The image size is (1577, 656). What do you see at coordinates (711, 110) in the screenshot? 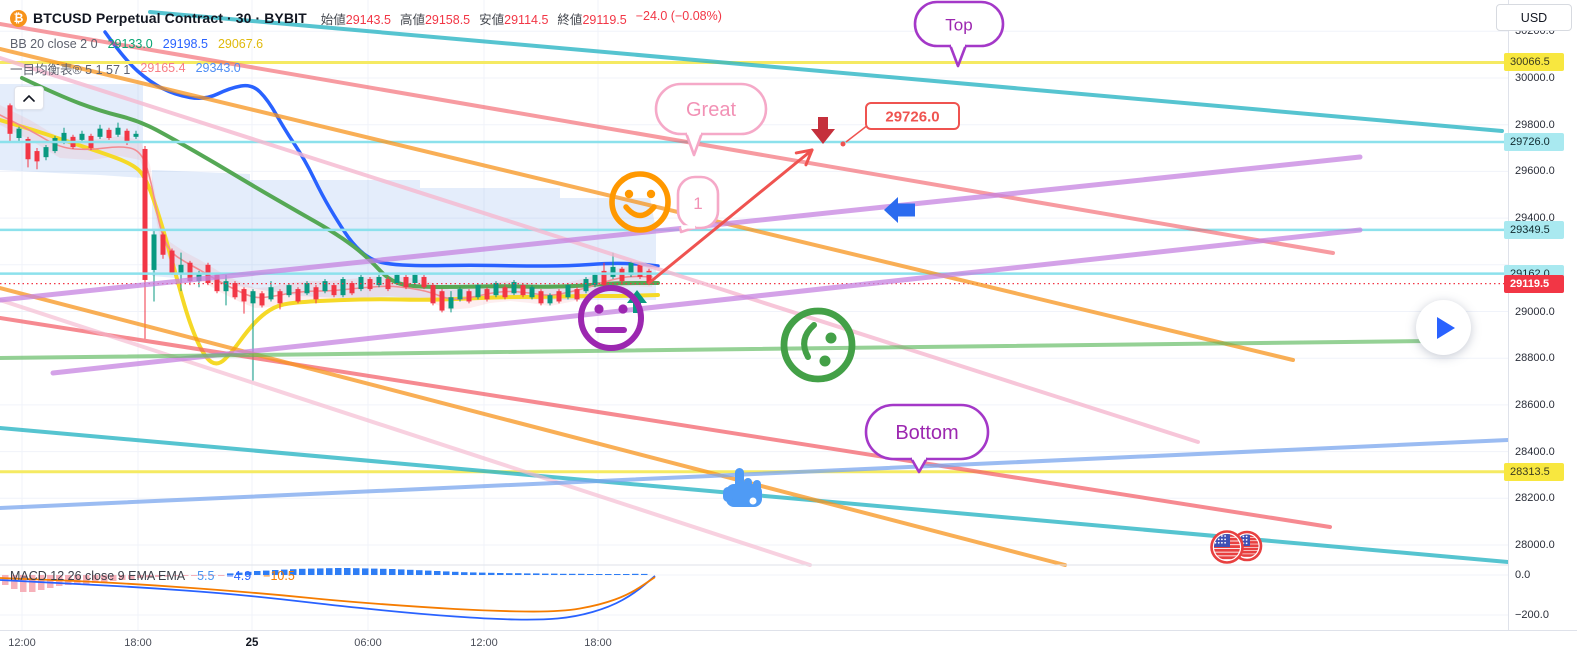
I see `svg-text: Great` at bounding box center [711, 110].